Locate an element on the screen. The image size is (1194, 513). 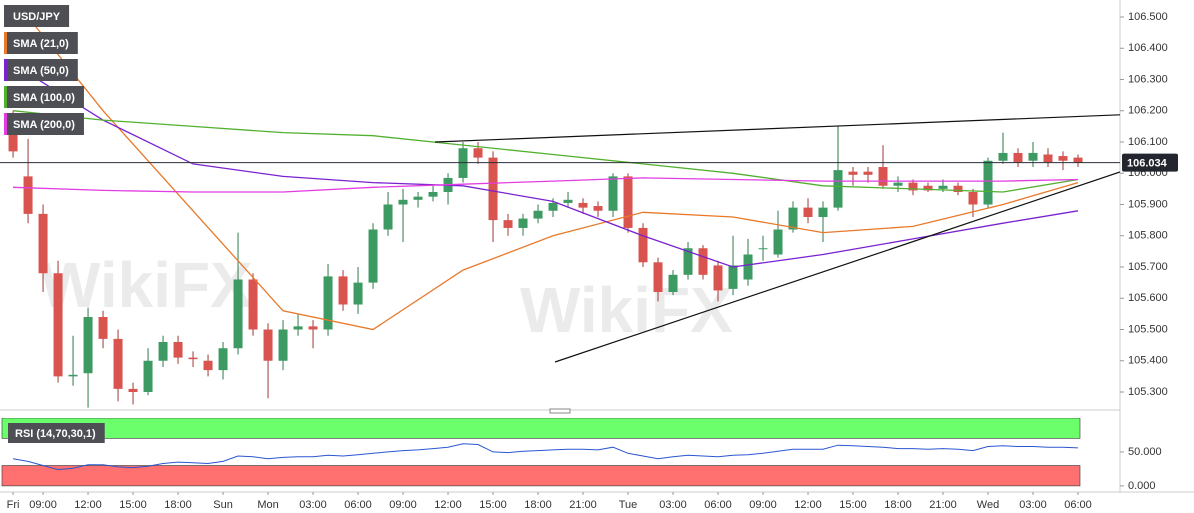
x-tick-label: Sun is located at coordinates (223, 505).